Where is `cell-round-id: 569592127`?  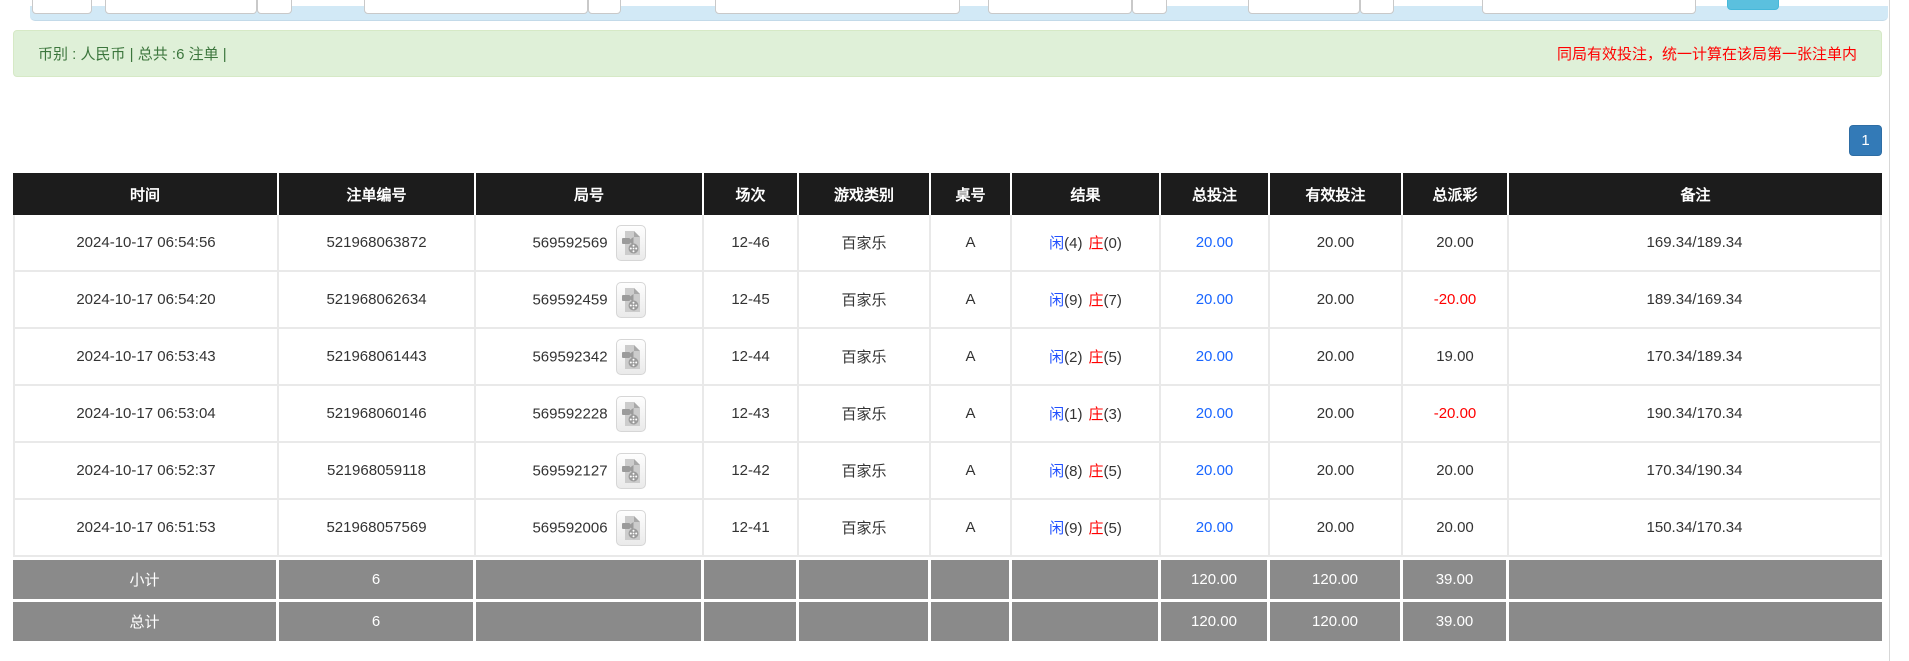 cell-round-id: 569592127 is located at coordinates (590, 471).